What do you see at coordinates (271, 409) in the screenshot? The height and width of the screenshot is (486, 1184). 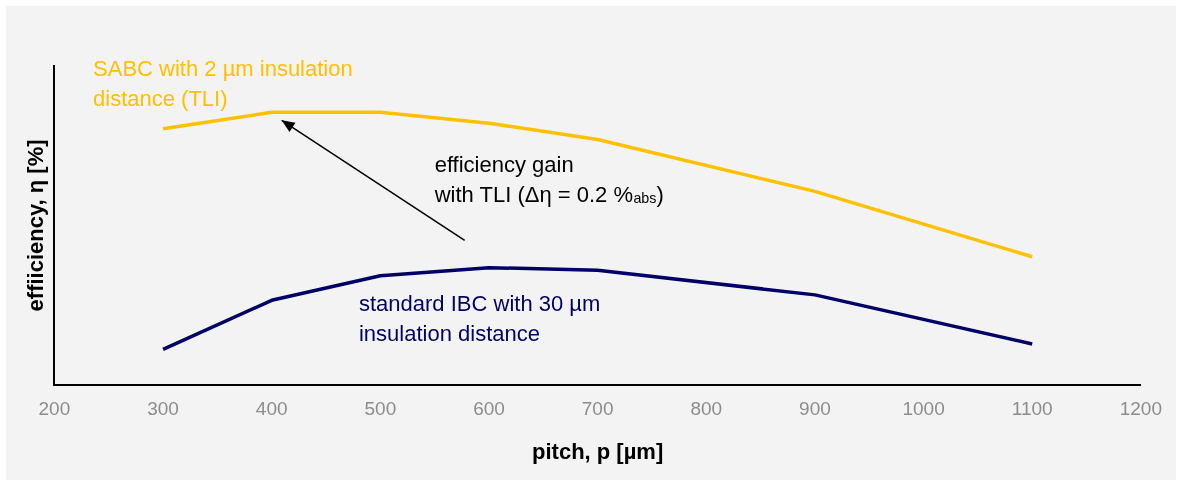 I see `x-tick-label: 400` at bounding box center [271, 409].